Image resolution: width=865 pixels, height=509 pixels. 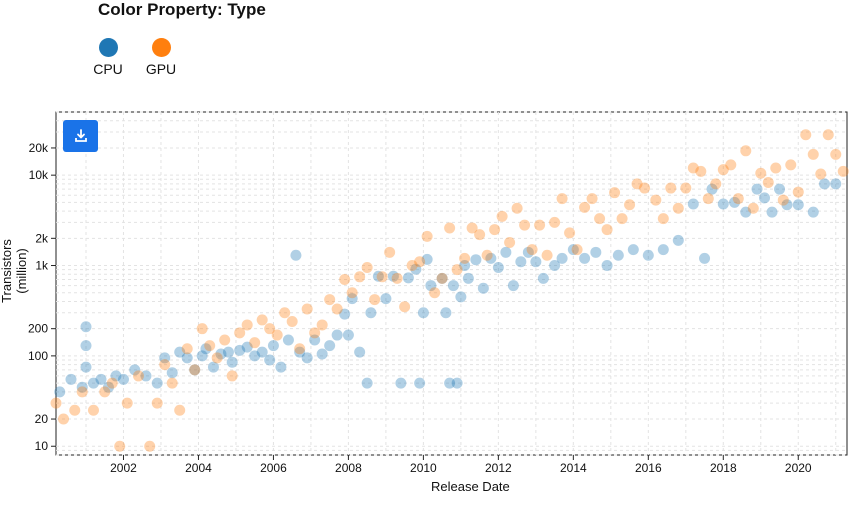 I want to click on x-tick-label: 2016, so click(x=648, y=468).